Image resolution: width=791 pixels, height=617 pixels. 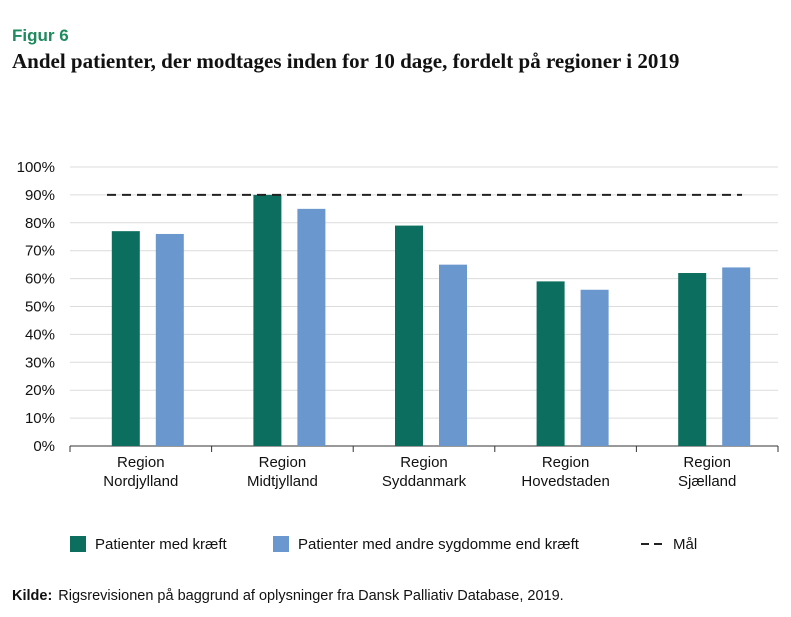 What do you see at coordinates (44, 446) in the screenshot?
I see `y-tick-label: 0%` at bounding box center [44, 446].